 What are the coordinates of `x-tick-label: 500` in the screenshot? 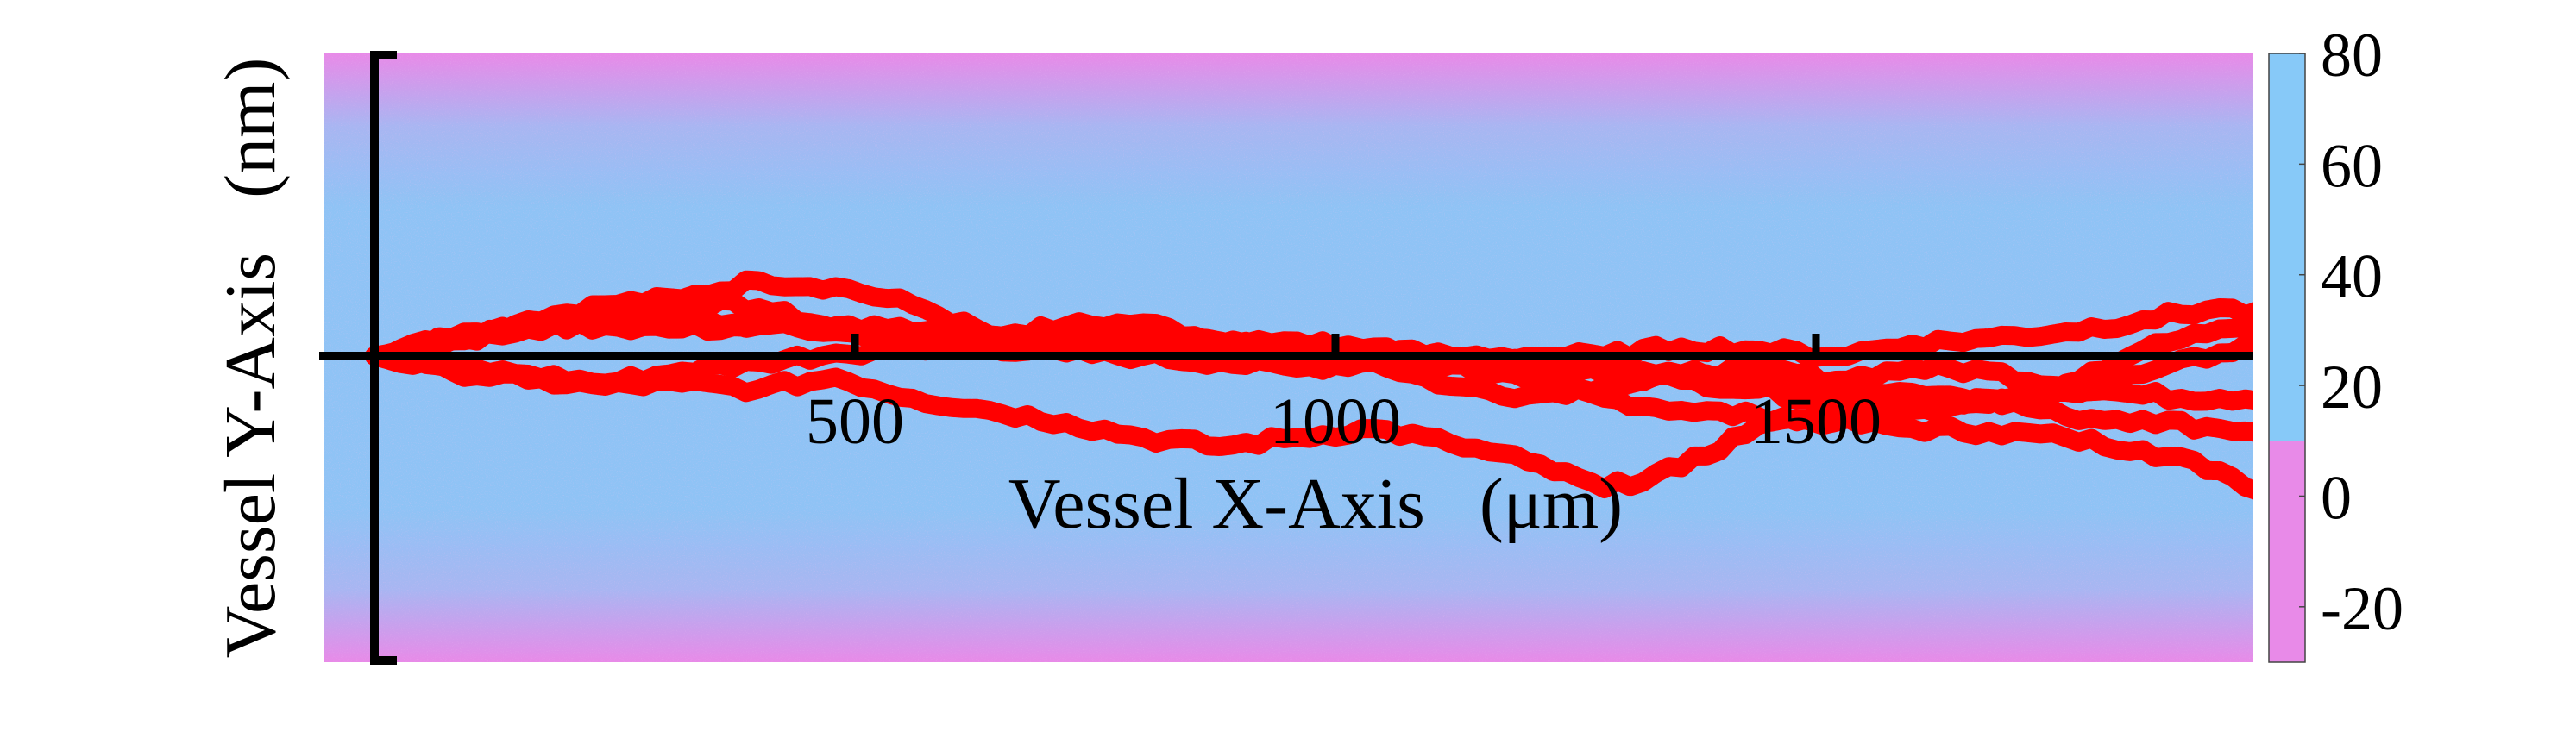 It's located at (855, 422).